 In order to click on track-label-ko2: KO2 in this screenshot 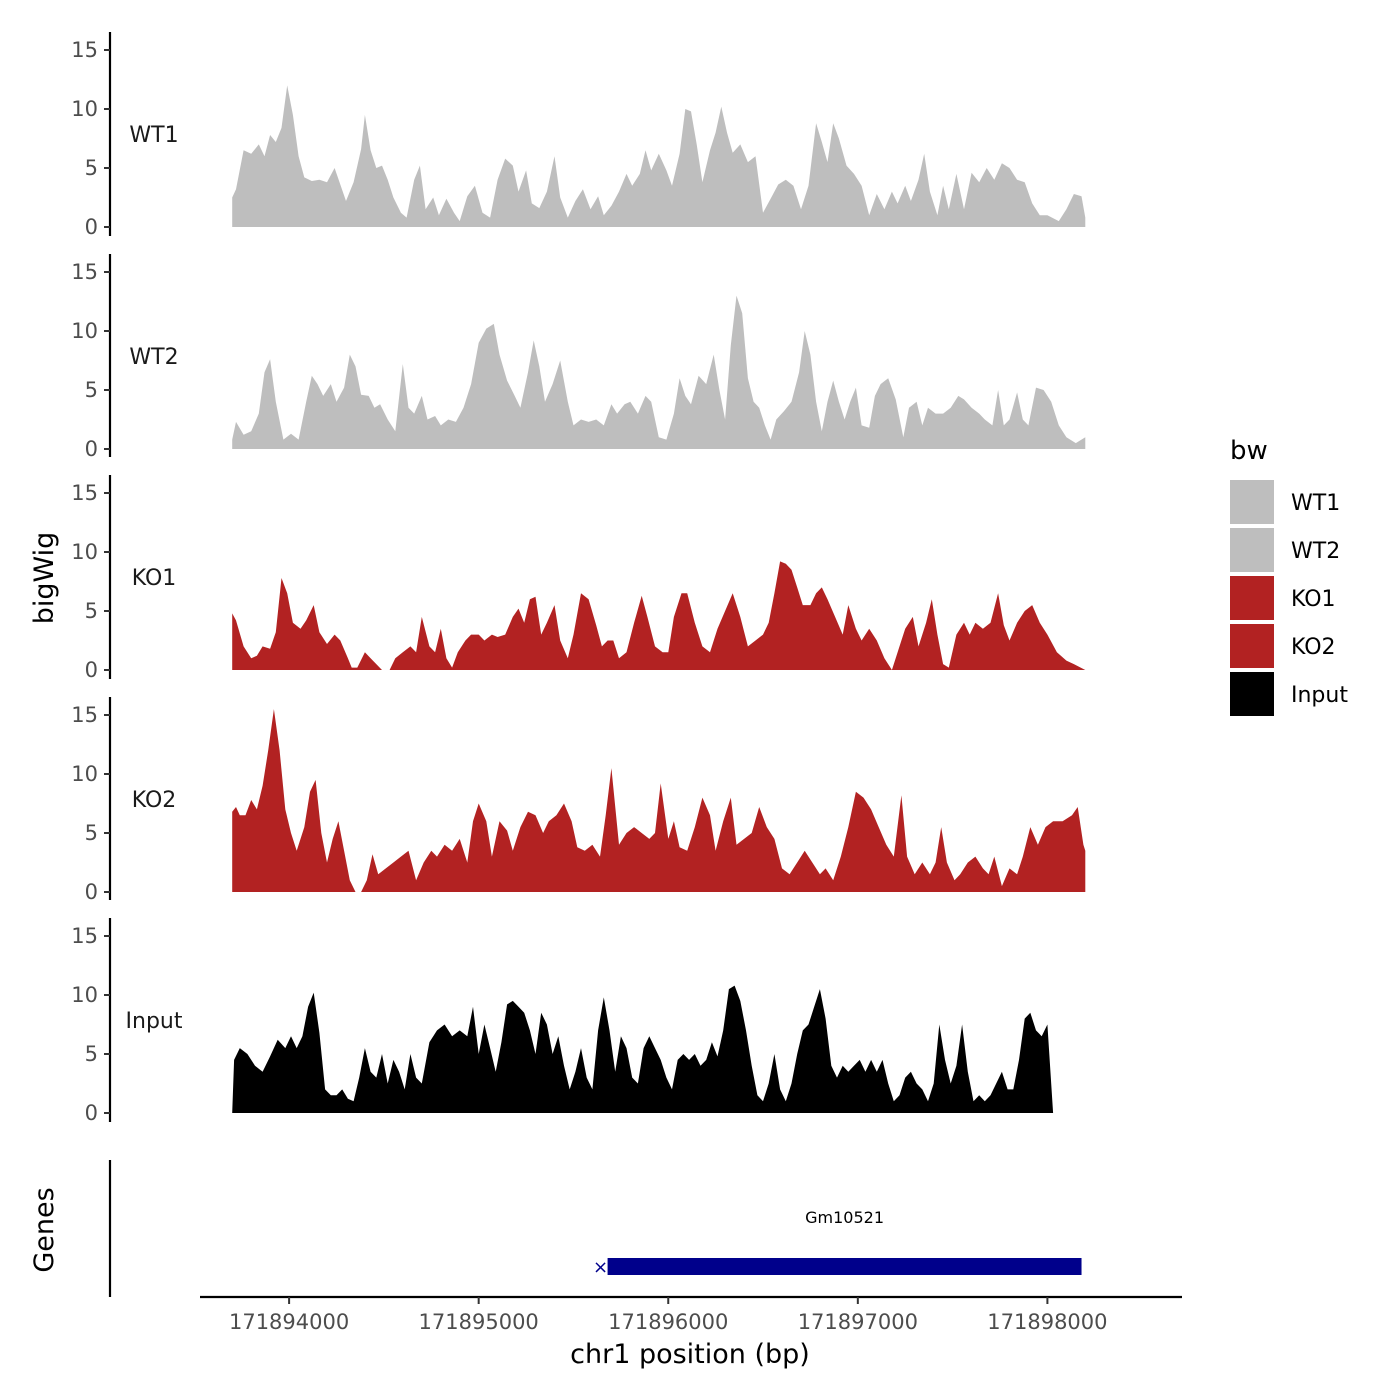, I will do `click(154, 800)`.